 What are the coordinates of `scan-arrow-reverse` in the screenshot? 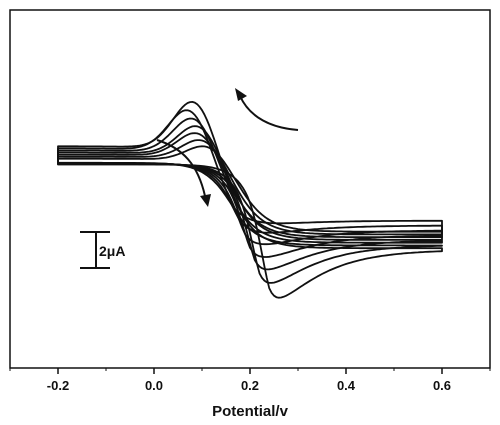 It's located at (181, 168).